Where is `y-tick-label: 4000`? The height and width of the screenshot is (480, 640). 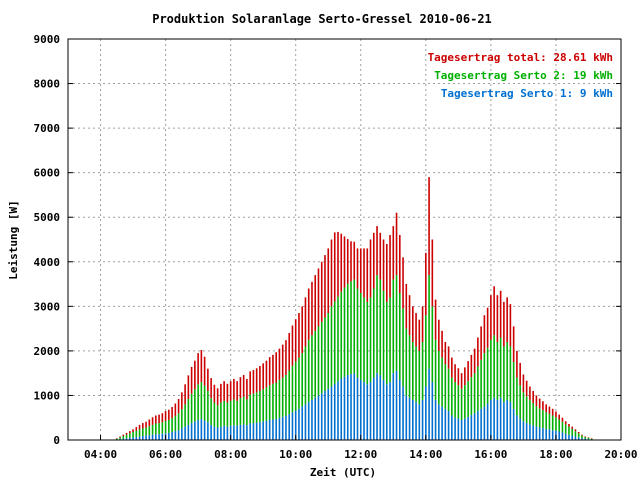
y-tick-label: 4000 is located at coordinates (47, 262).